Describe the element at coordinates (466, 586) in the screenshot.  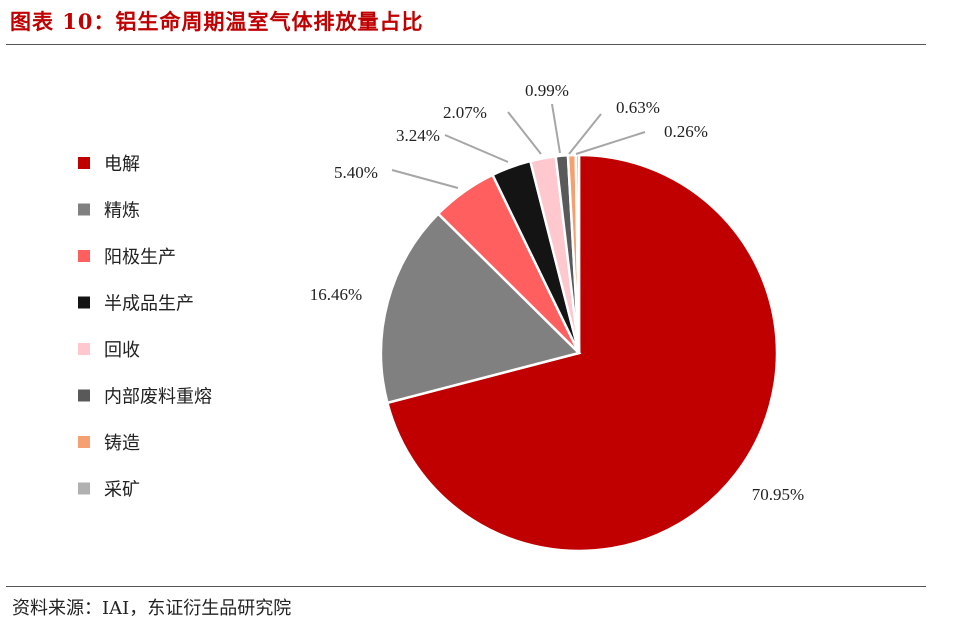
I see `bottom-divider` at that location.